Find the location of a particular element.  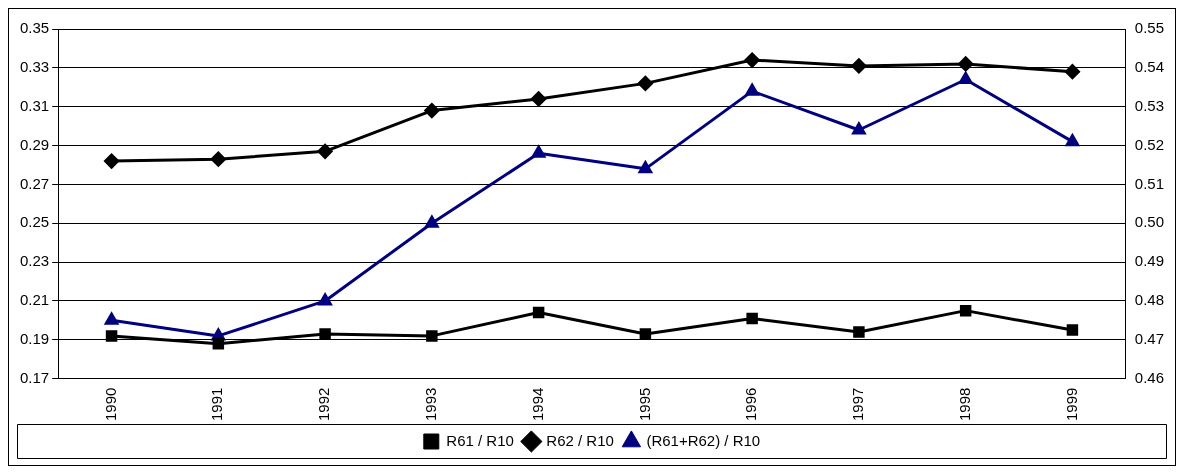

y-tick-label: 0.35 is located at coordinates (34, 28).